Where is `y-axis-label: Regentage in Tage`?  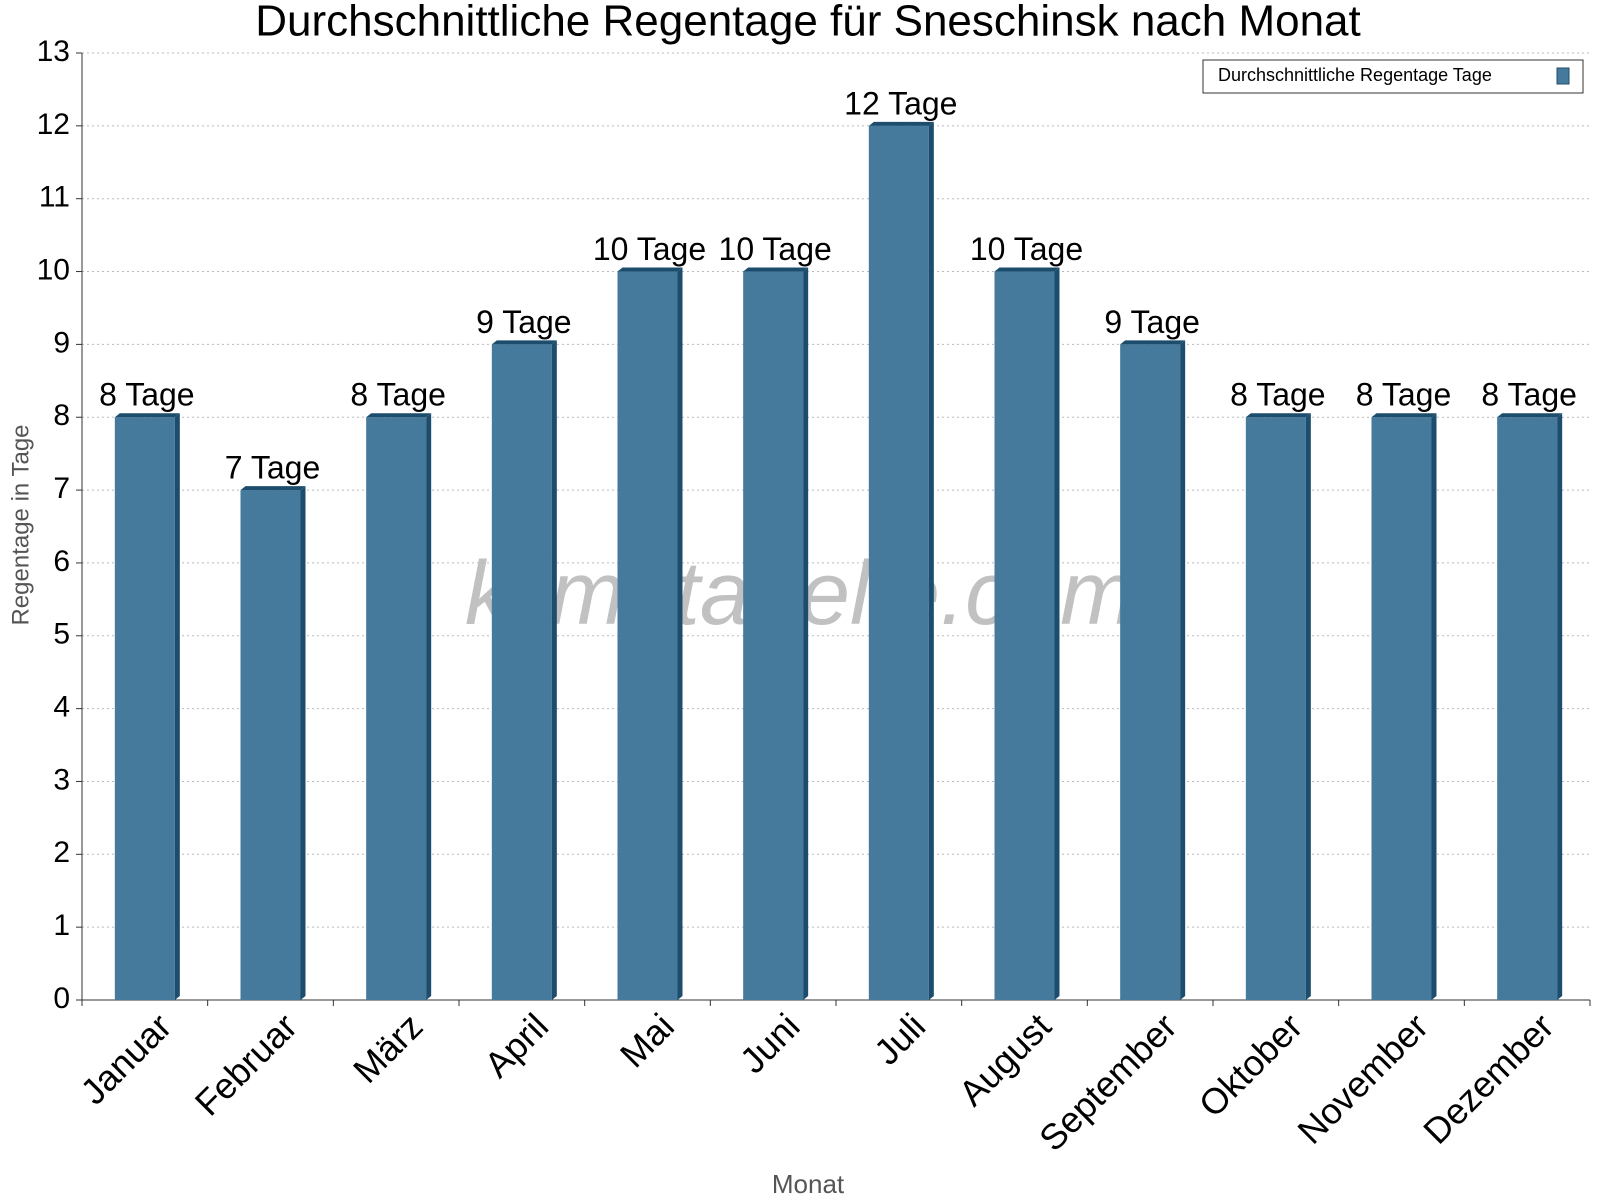 y-axis-label: Regentage in Tage is located at coordinates (20, 524).